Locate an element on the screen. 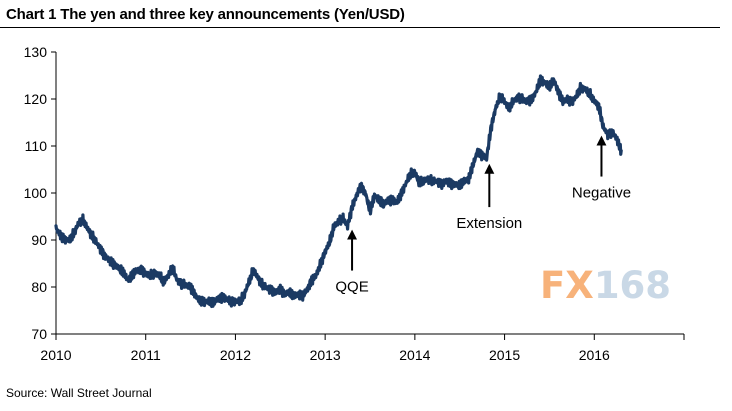 Image resolution: width=732 pixels, height=411 pixels. y-tick-label: 70 is located at coordinates (39, 334).